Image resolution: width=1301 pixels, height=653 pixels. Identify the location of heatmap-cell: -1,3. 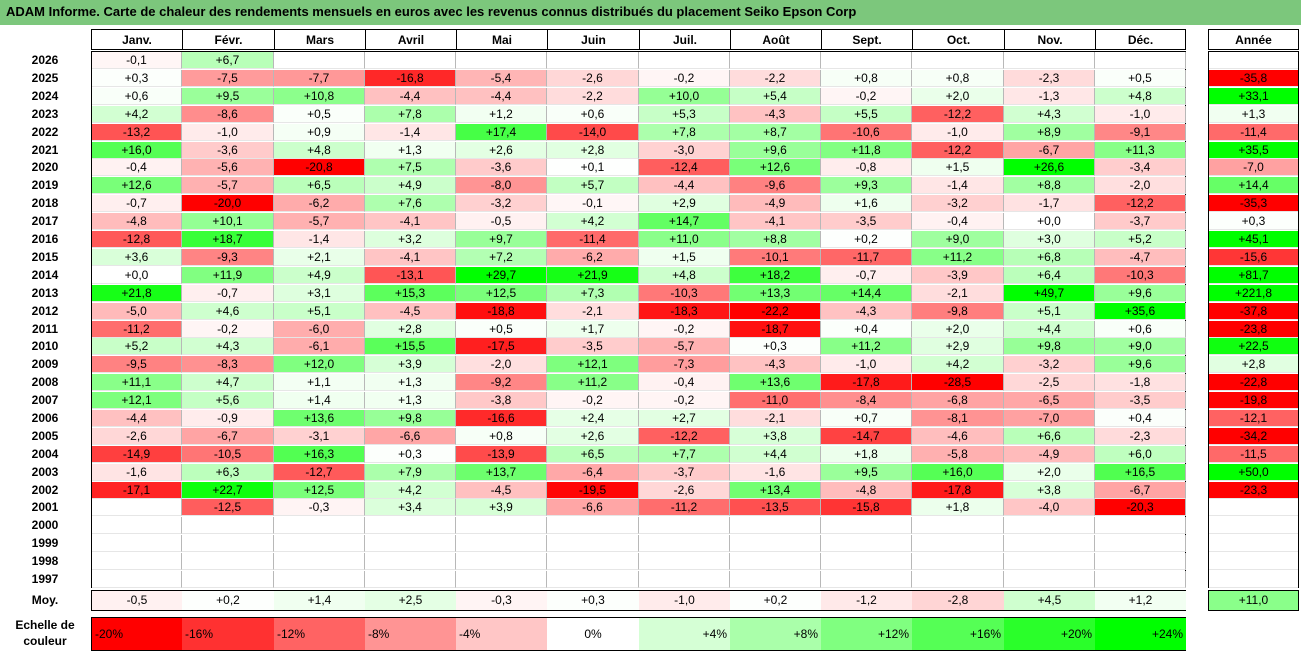
(1049, 96).